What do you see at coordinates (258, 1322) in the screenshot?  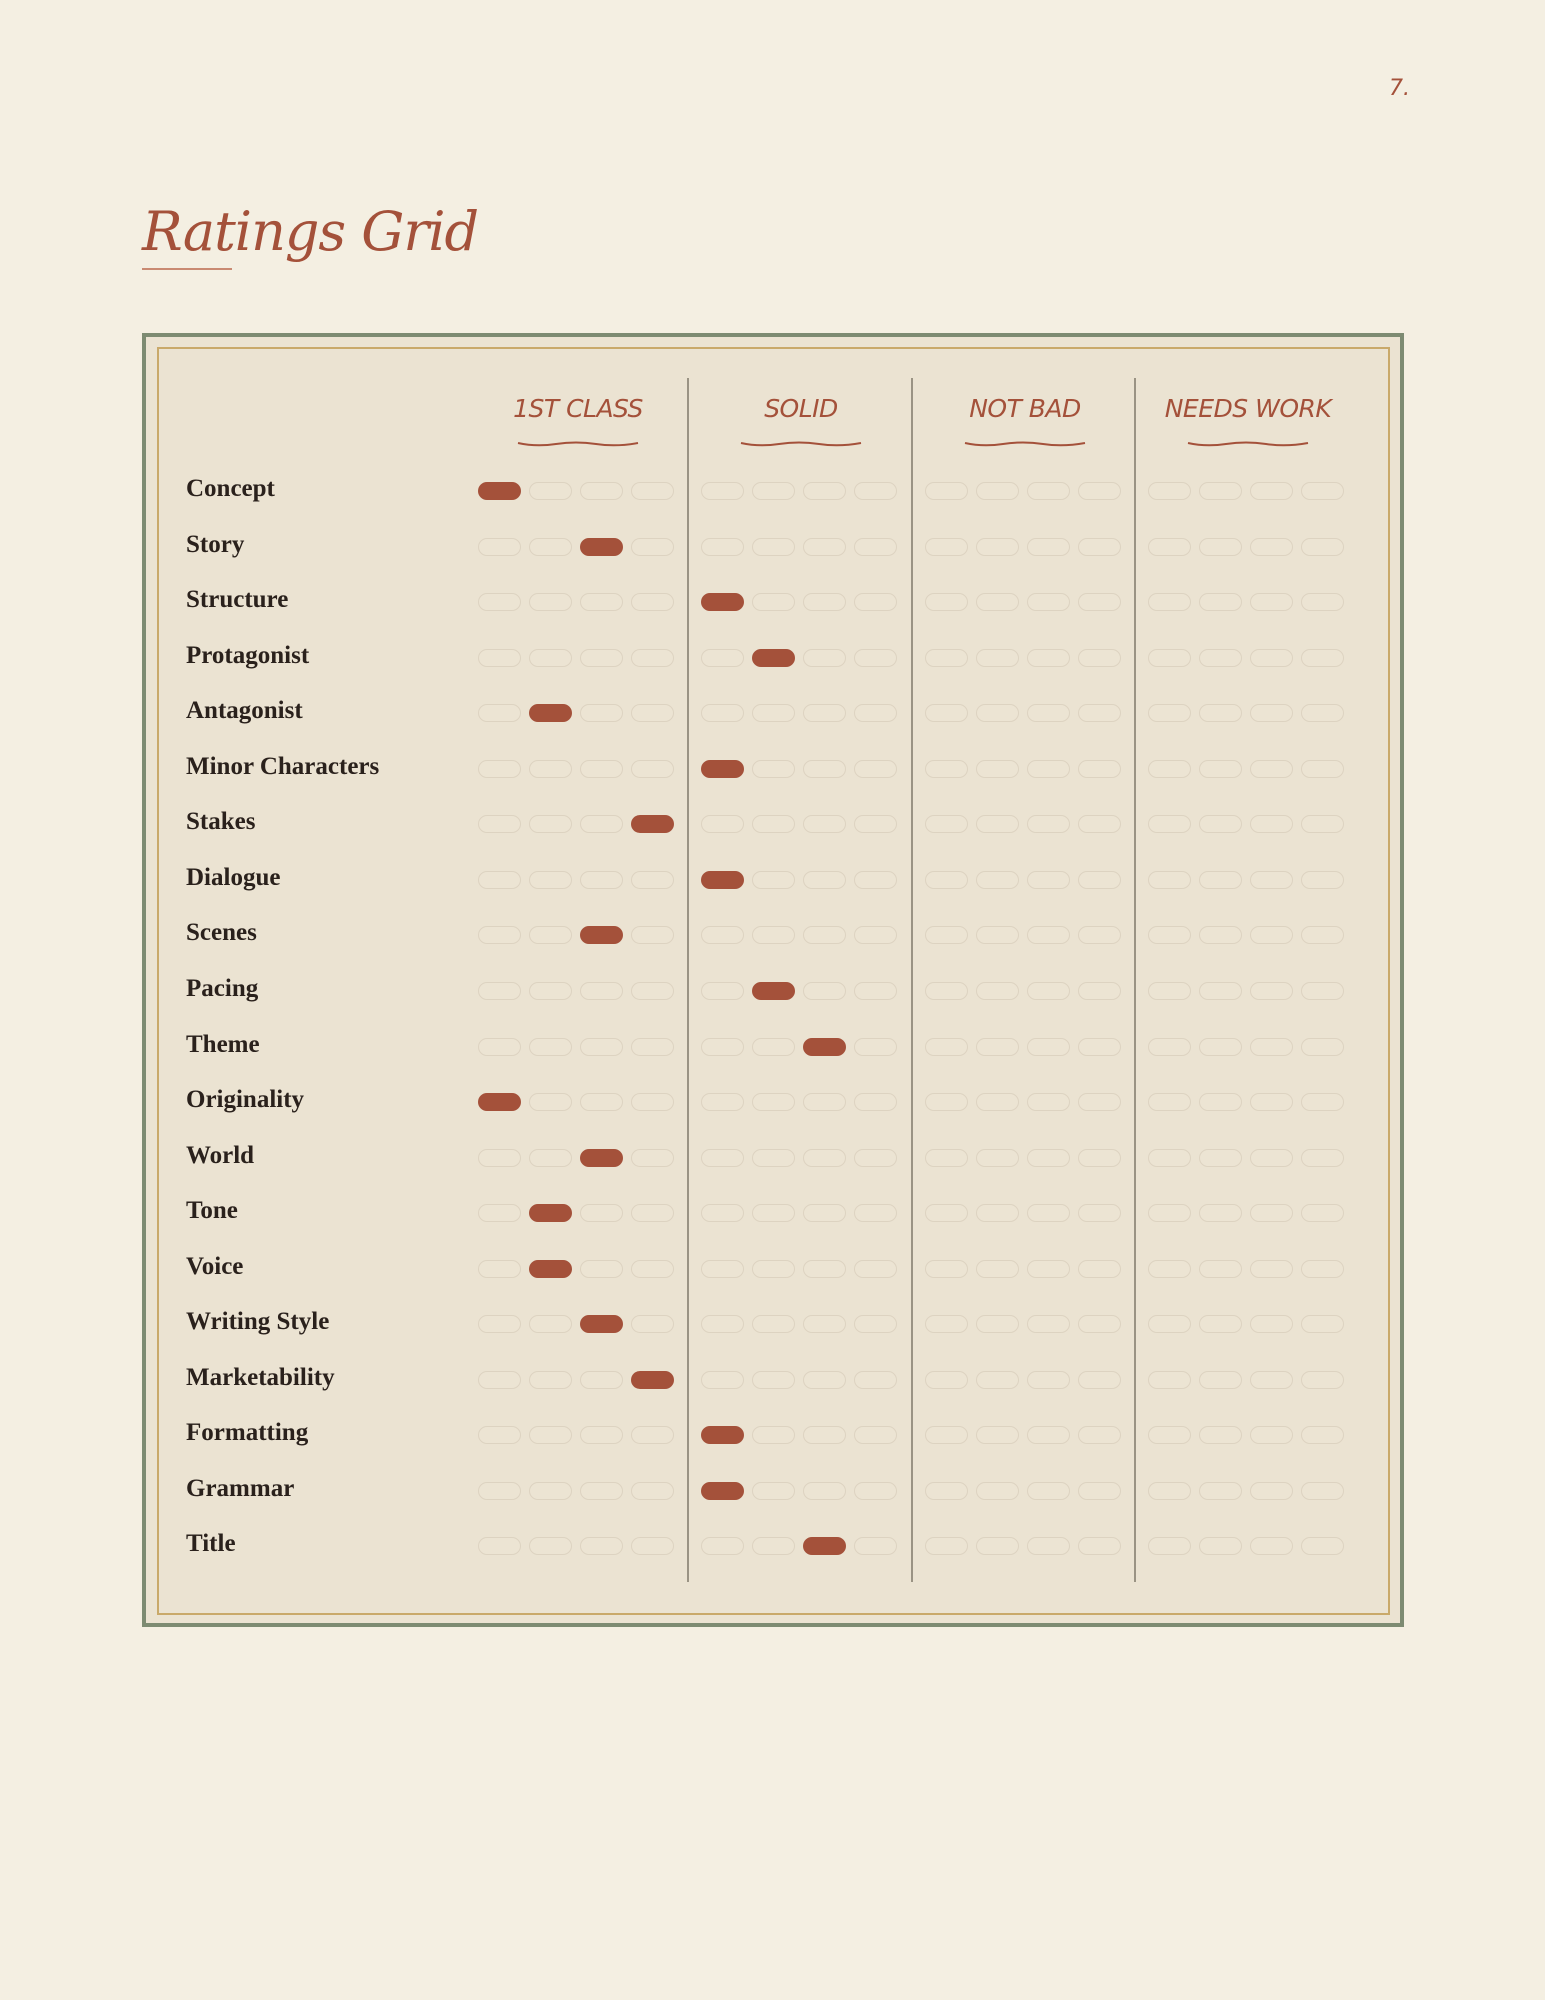 I see `row-label: Writing Style` at bounding box center [258, 1322].